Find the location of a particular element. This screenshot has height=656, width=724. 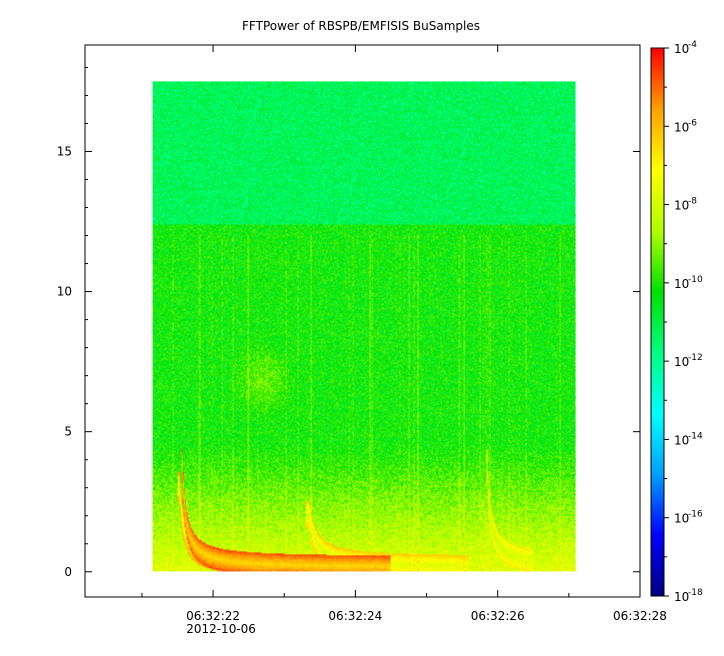

colorbar-tick-exponent: -8 is located at coordinates (692, 202).